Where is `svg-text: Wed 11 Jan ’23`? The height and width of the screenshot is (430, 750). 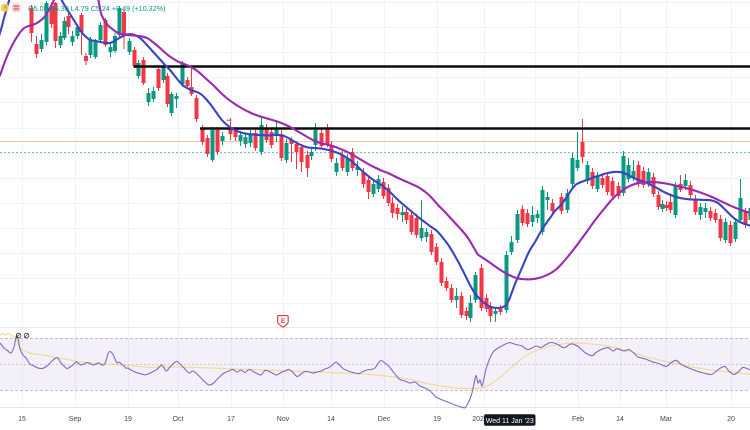
svg-text: Wed 11 Jan ’23 is located at coordinates (510, 421).